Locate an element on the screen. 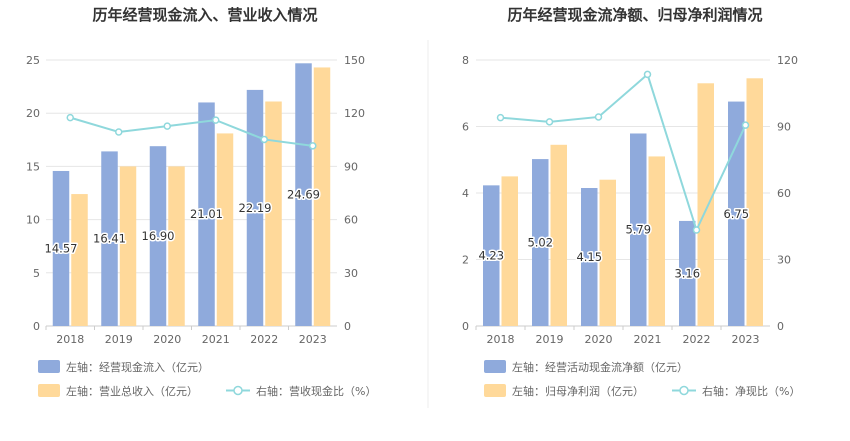  left-tick-label: 5 is located at coordinates (36, 273).